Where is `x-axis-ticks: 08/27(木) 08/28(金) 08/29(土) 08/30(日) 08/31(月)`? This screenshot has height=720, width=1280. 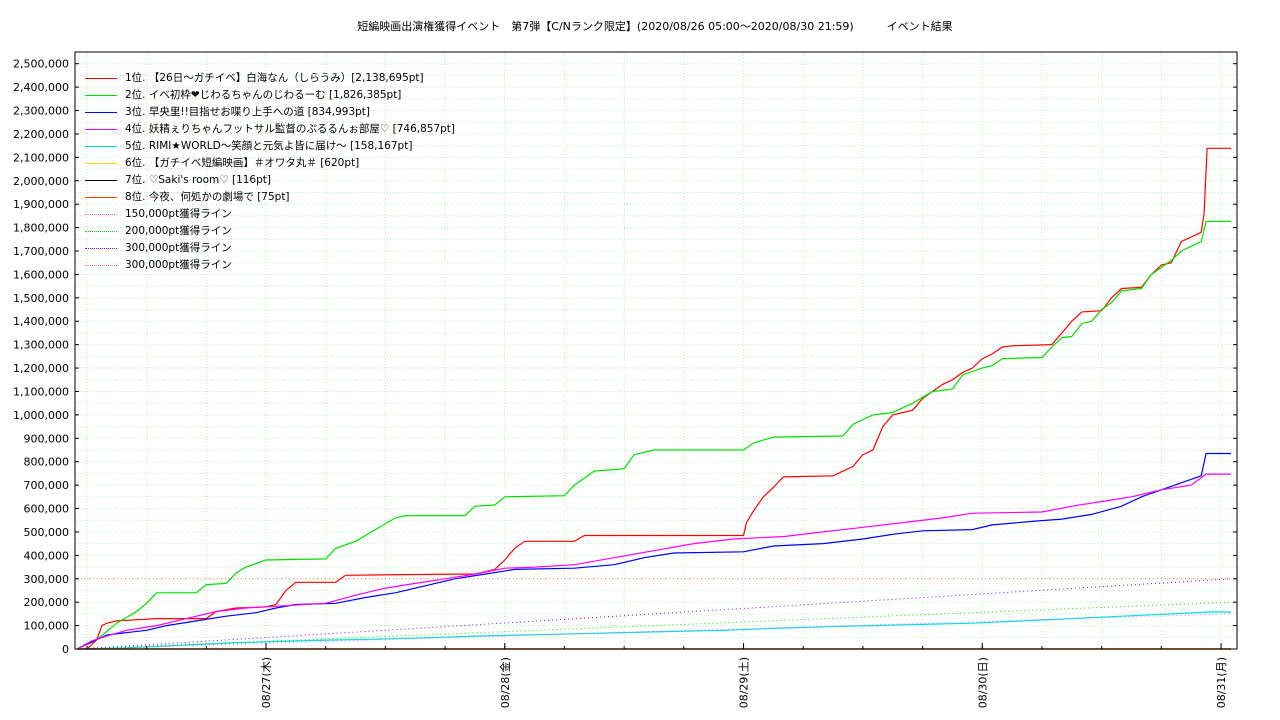
x-axis-ticks: 08/27(木) 08/28(金) 08/29(土) 08/30(日) 08/31(月) is located at coordinates (657, 675).